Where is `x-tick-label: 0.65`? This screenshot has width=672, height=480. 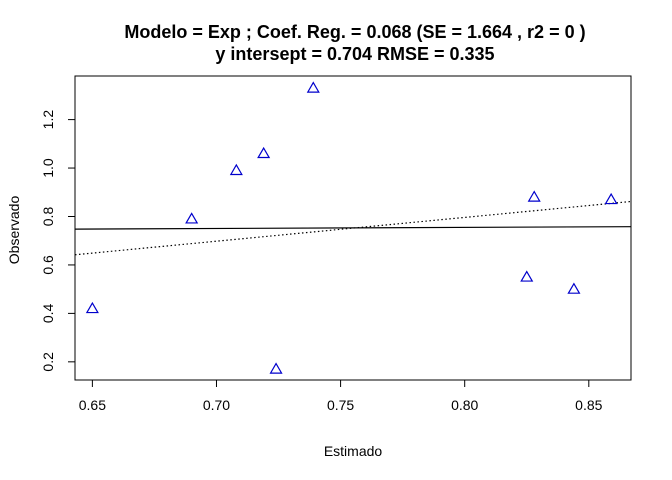 x-tick-label: 0.65 is located at coordinates (92, 405).